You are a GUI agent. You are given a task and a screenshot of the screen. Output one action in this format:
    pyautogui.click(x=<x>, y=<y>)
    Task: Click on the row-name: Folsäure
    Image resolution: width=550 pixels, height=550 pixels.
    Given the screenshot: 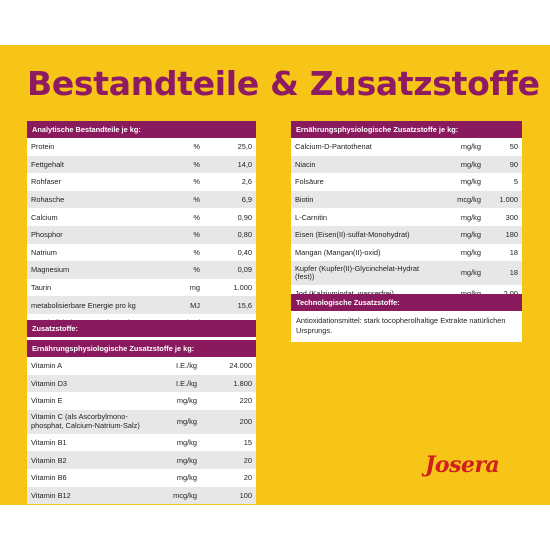 What is the action you would take?
    pyautogui.click(x=309, y=182)
    